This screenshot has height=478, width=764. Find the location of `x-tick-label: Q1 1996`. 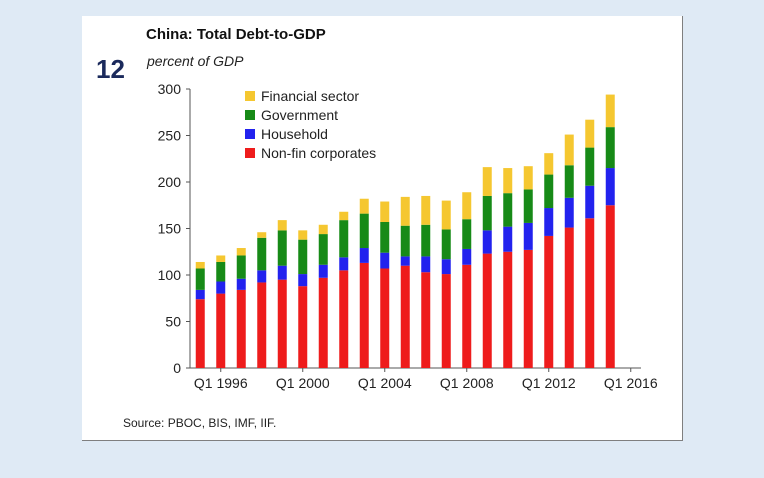

x-tick-label: Q1 1996 is located at coordinates (221, 383).